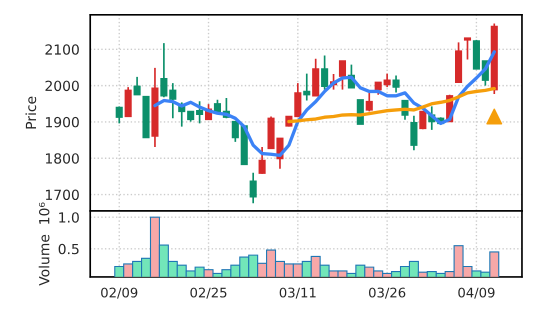  Describe the element at coordinates (119, 293) in the screenshot. I see `x-tick-label: 02/09` at that location.